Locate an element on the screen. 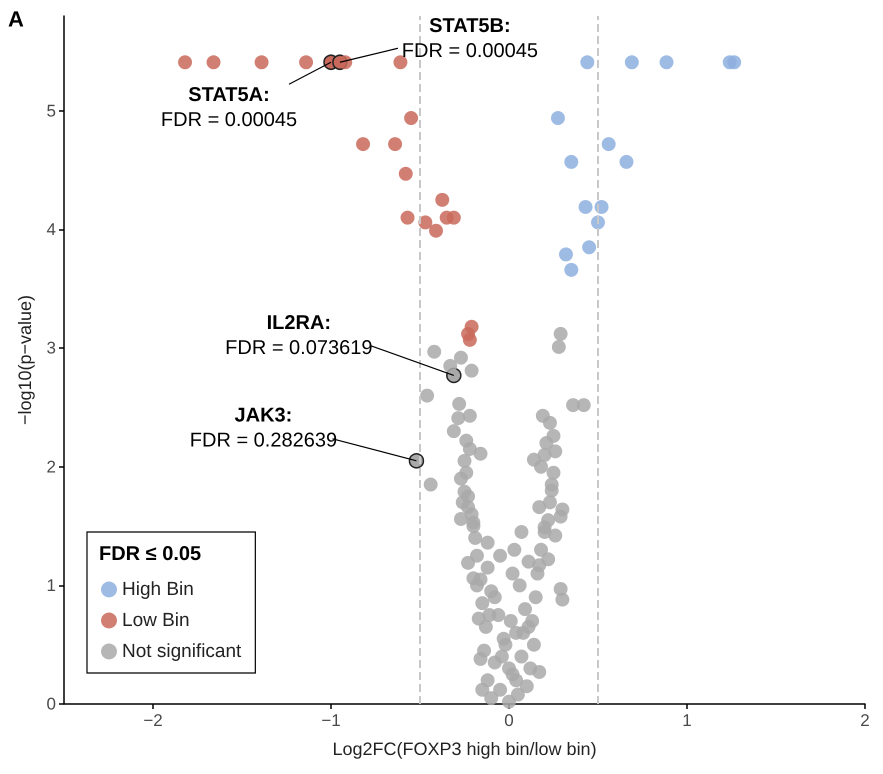  legend-label: Low Bin is located at coordinates (156, 620).